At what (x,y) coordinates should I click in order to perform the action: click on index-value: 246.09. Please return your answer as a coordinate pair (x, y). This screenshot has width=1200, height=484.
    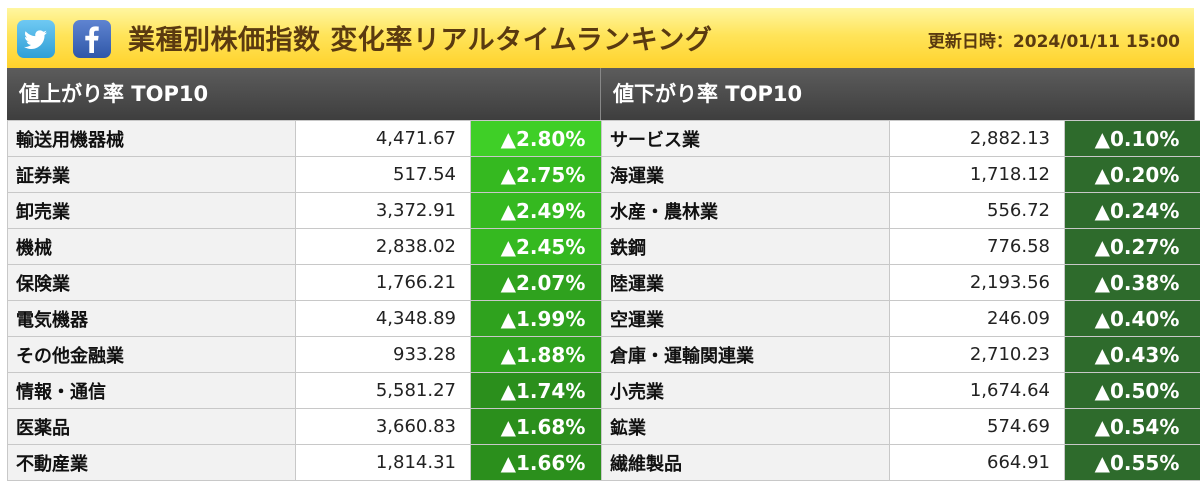
    Looking at the image, I should click on (977, 318).